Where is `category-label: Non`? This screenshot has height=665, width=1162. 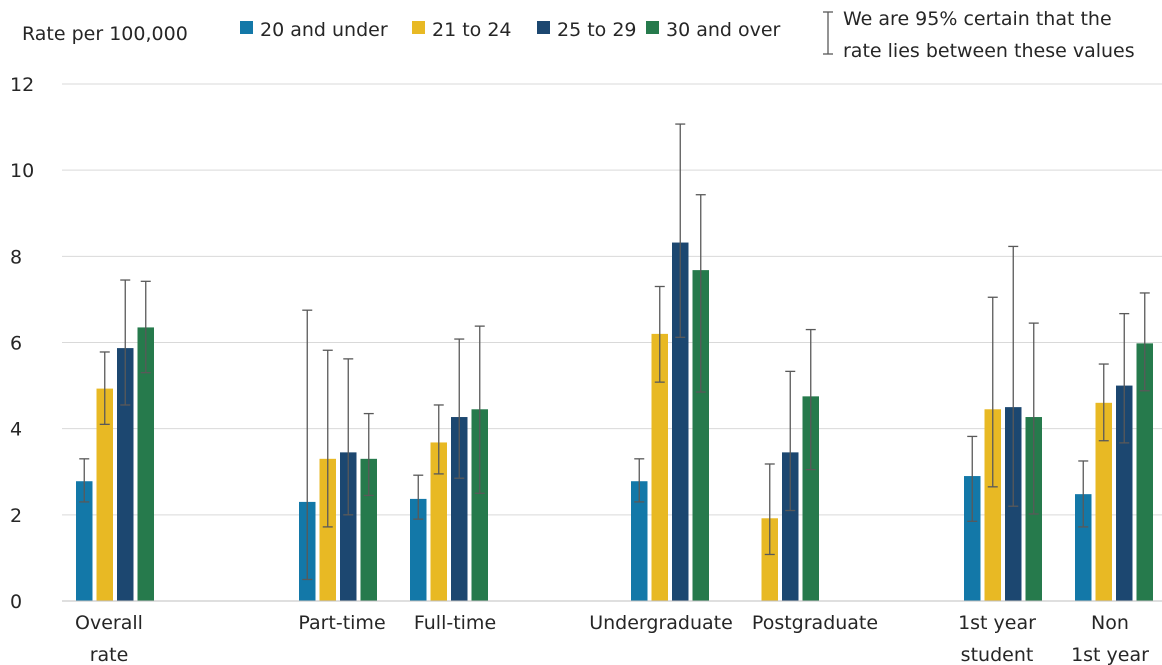 category-label: Non is located at coordinates (1110, 623).